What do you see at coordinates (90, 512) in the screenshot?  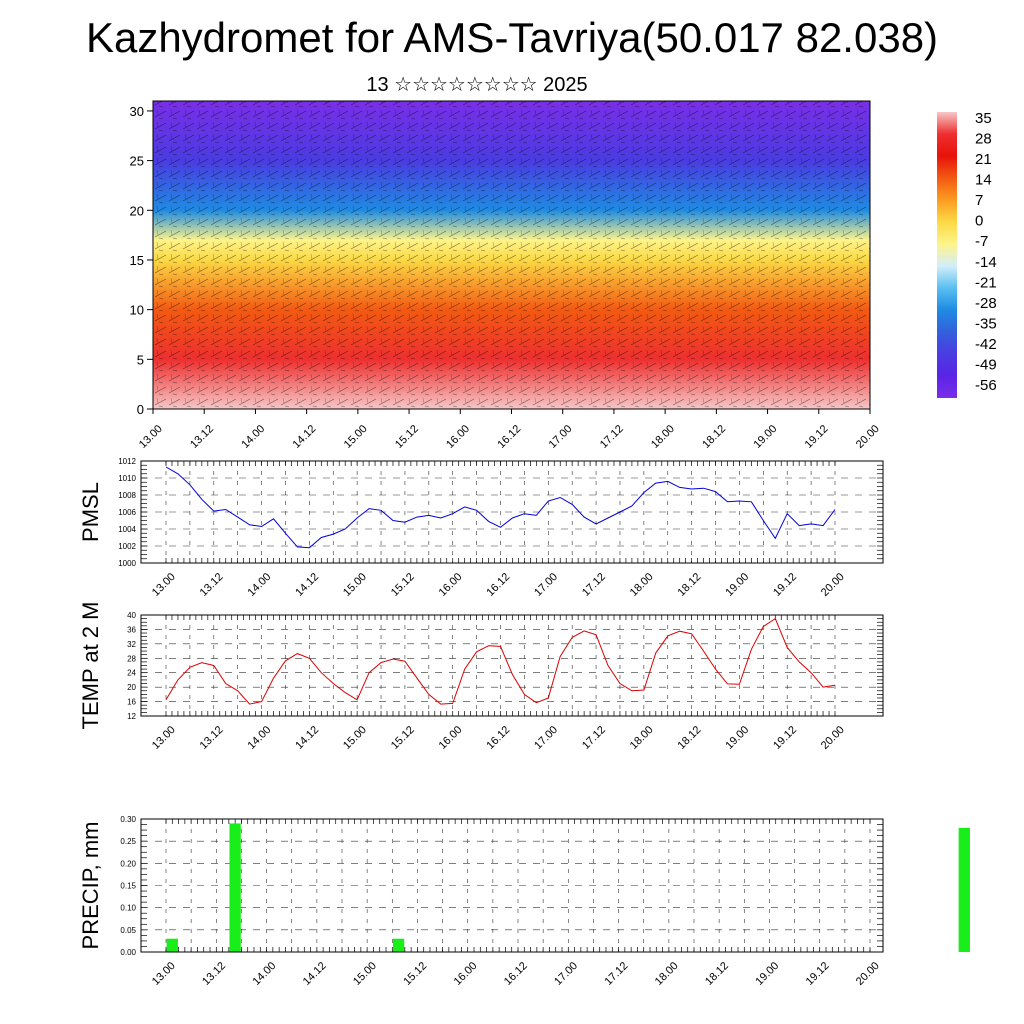 I see `y-axis-label: PMSL` at bounding box center [90, 512].